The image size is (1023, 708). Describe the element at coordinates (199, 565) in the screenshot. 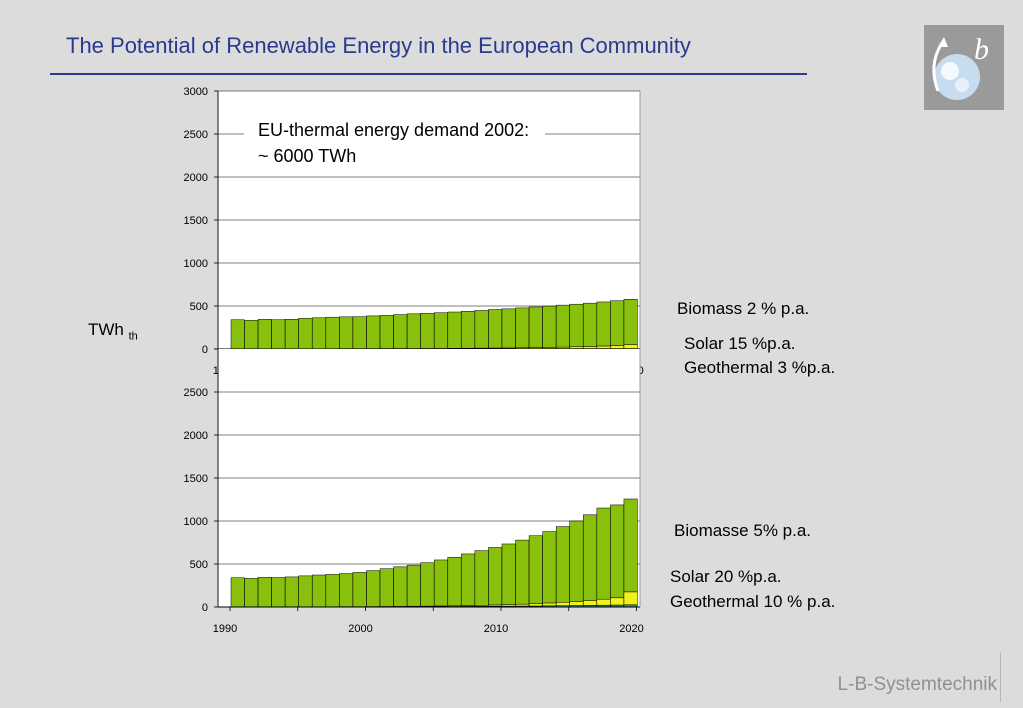

I see `bottom-y-tick-label: 500` at that location.